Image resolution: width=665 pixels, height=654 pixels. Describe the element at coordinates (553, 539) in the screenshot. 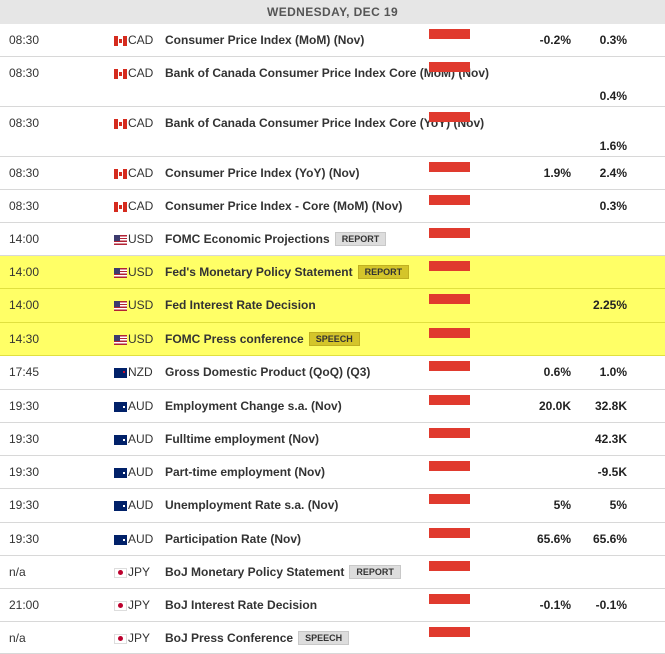

I see `actual-value: 65.6%` at that location.